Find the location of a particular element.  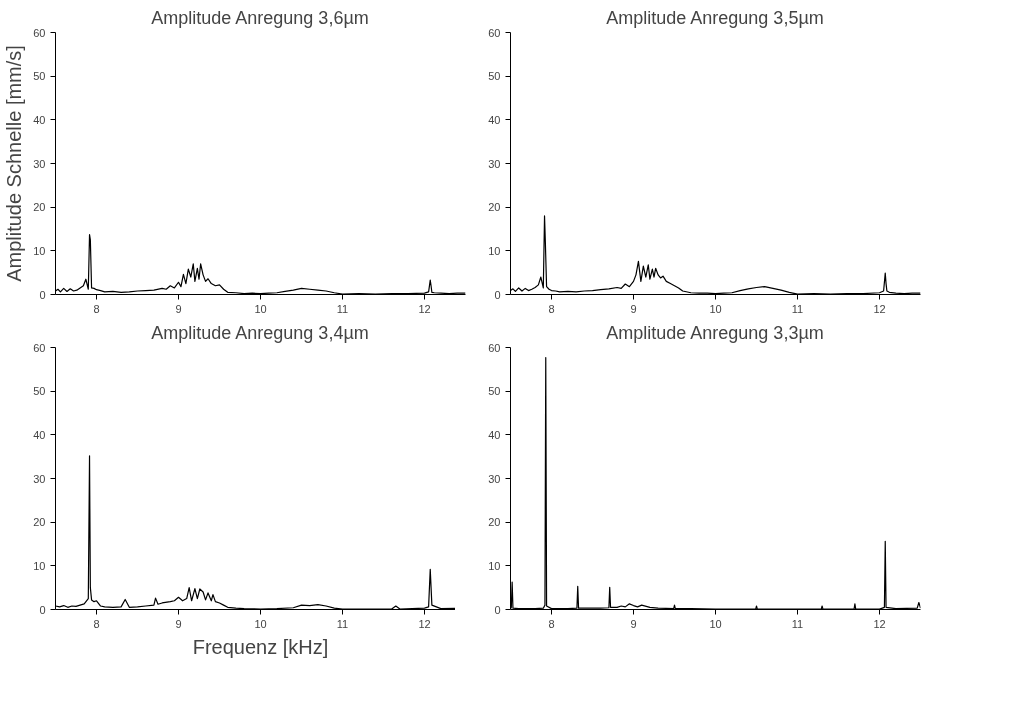

y-axis-title: Amplitude Schnelle [mm/s] is located at coordinates (14, 163).